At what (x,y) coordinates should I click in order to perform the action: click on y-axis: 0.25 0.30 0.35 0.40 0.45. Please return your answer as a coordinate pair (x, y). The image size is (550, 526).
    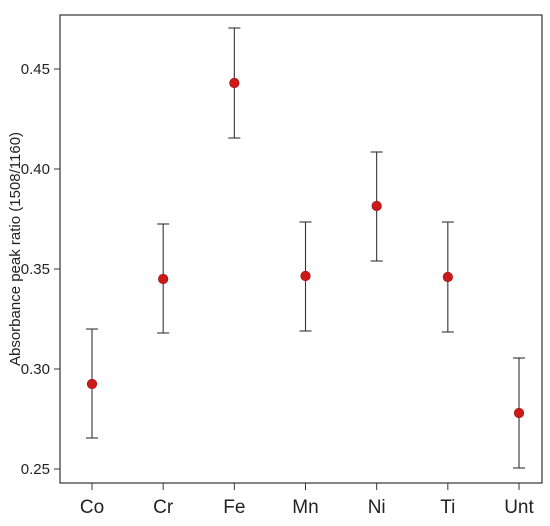
    Looking at the image, I should click on (40, 269).